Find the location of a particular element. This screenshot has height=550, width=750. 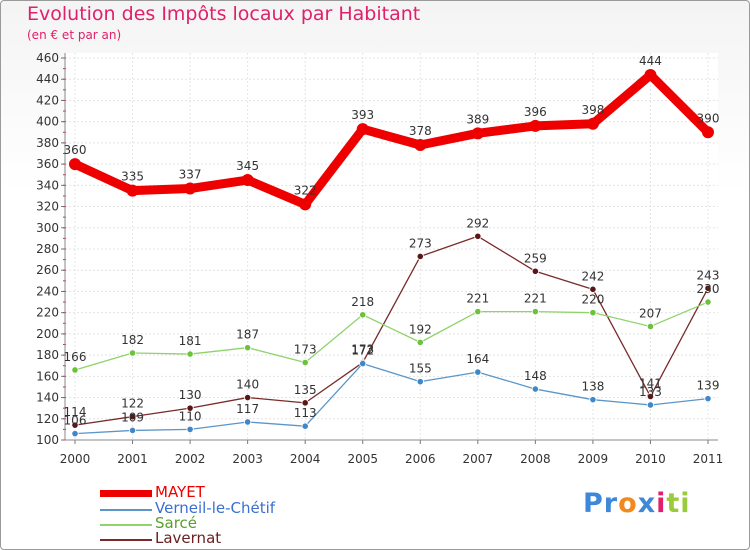

data-label: 187 is located at coordinates (247, 335).